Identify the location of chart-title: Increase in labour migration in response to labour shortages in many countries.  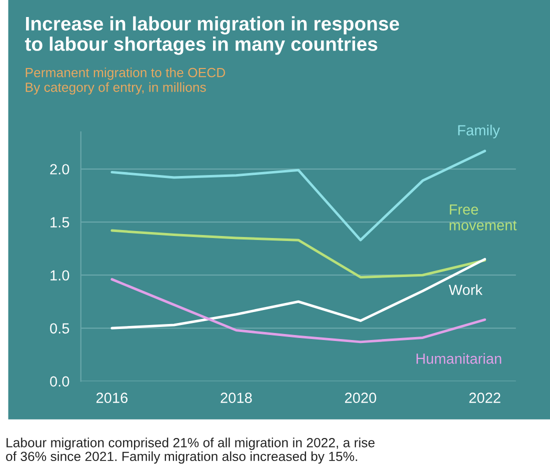
(212, 35).